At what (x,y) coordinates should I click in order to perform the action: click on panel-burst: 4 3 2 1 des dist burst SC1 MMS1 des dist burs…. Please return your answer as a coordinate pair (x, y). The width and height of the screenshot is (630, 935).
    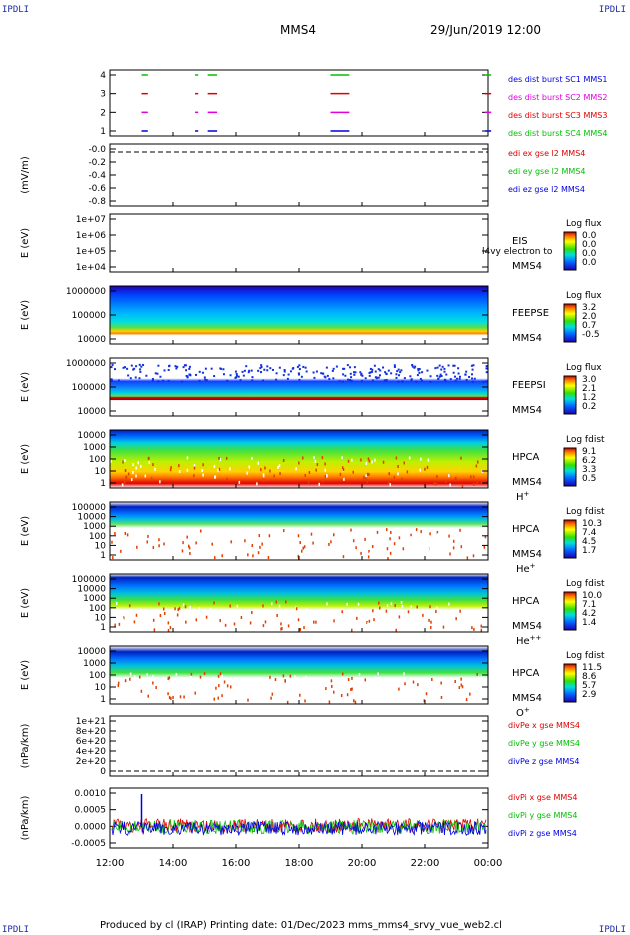
    Looking at the image, I should click on (353, 103).